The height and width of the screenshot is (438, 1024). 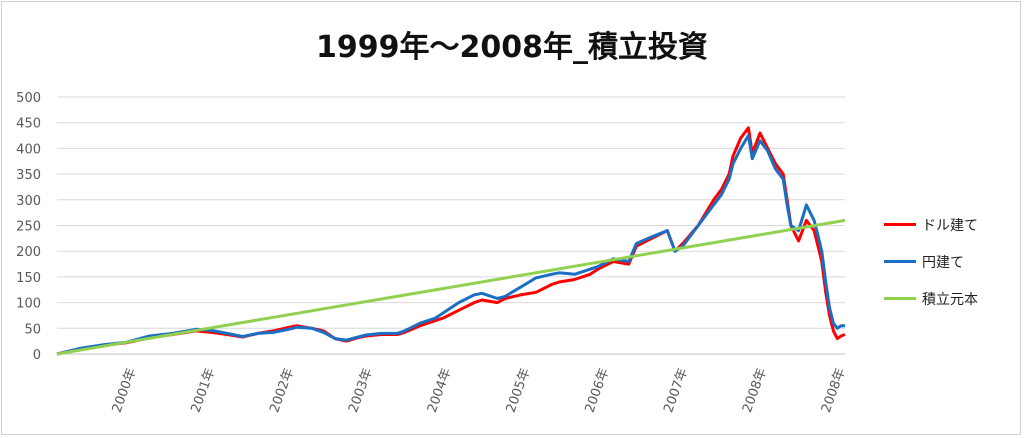 I want to click on legend: ドル建て円建て積立元本, so click(x=931, y=261).